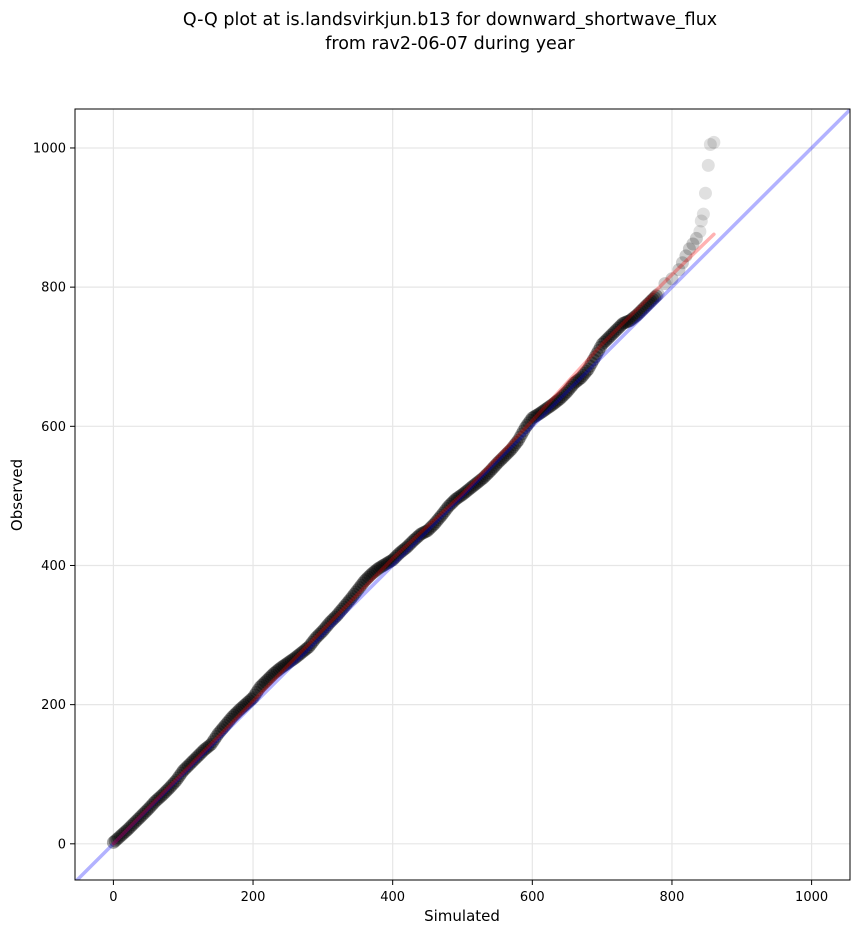 This screenshot has width=860, height=934. I want to click on y-axis-label: Observed, so click(17, 495).